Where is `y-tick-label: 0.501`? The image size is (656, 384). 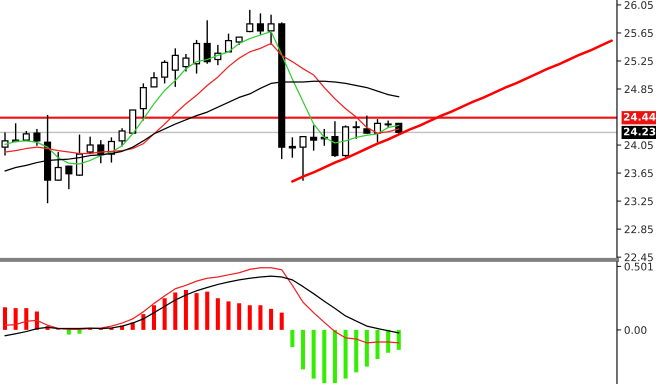
y-tick-label: 0.501 is located at coordinates (638, 266).